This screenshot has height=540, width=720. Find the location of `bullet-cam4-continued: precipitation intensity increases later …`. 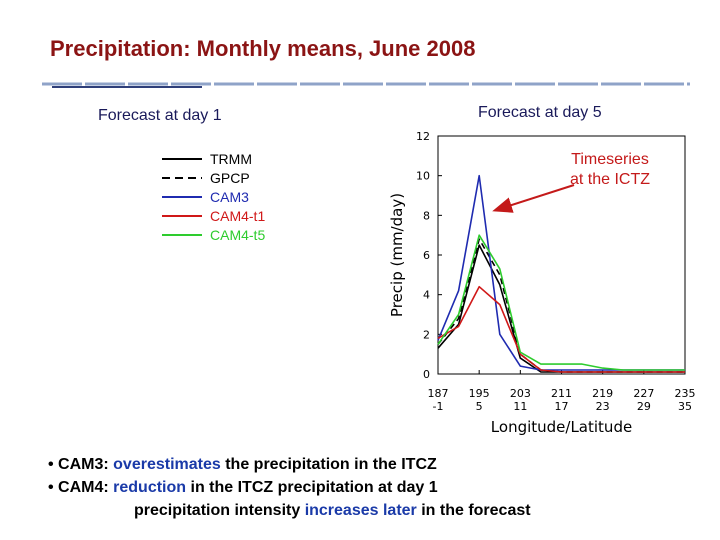

bullet-cam4-continued: precipitation intensity increases later … is located at coordinates (289, 510).